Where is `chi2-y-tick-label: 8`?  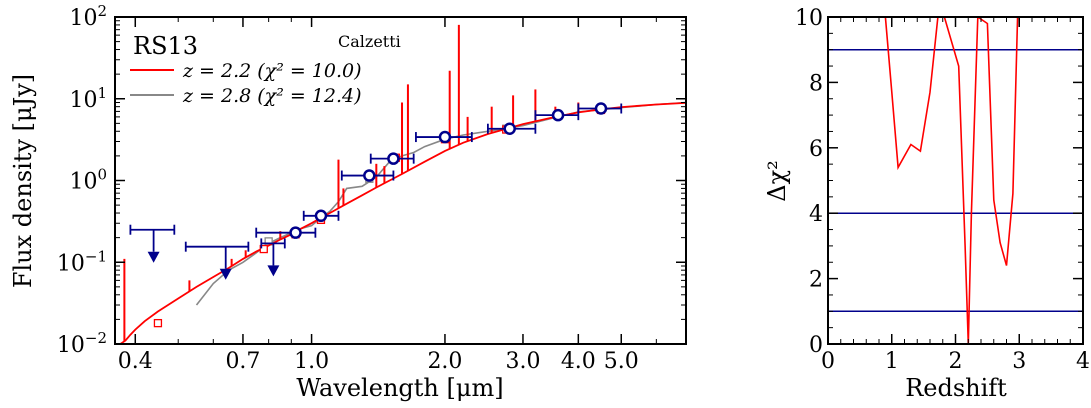
chi2-y-tick-label: 8 is located at coordinates (816, 83).